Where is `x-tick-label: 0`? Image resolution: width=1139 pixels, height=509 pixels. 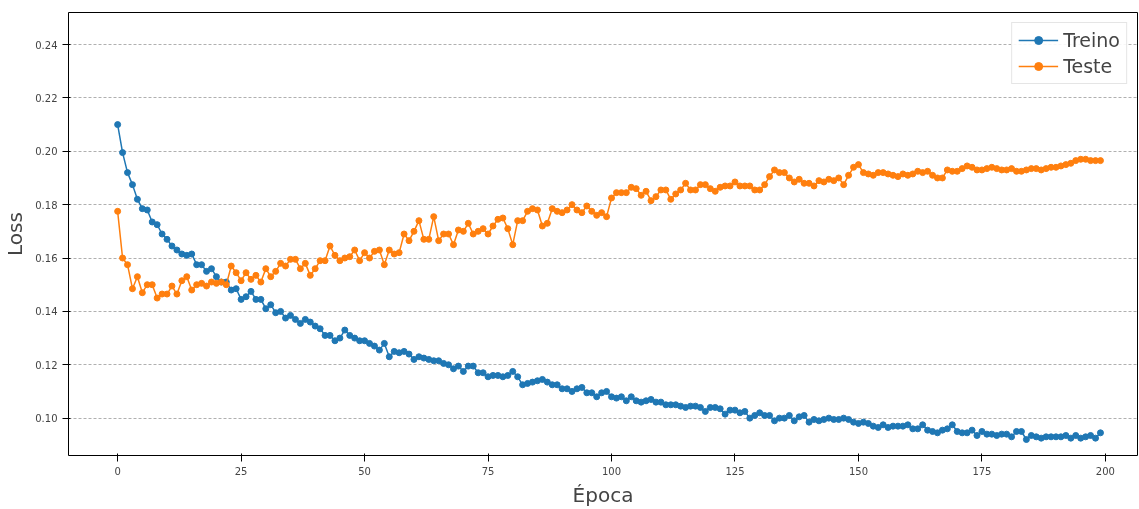 x-tick-label: 0 is located at coordinates (117, 471).